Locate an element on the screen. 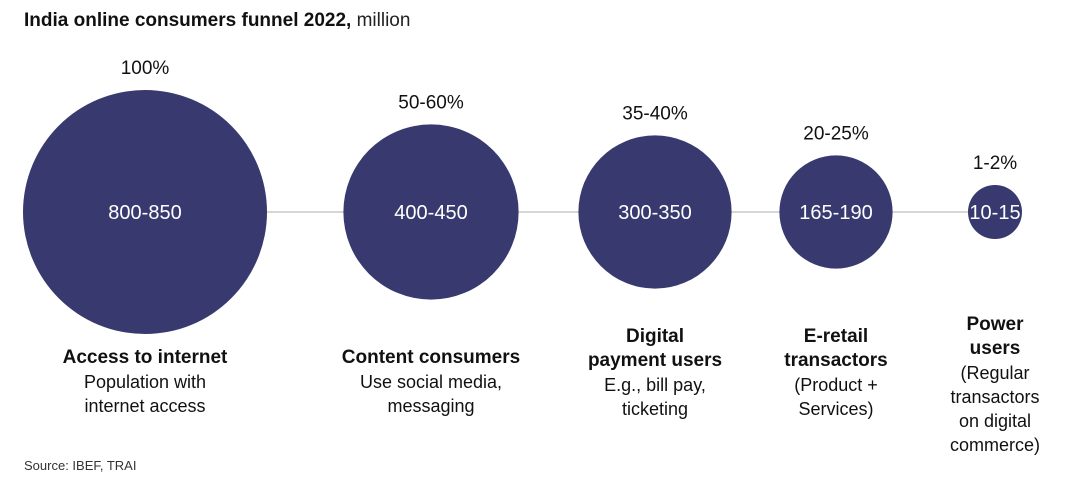  chart-title-unit: million is located at coordinates (381, 20).